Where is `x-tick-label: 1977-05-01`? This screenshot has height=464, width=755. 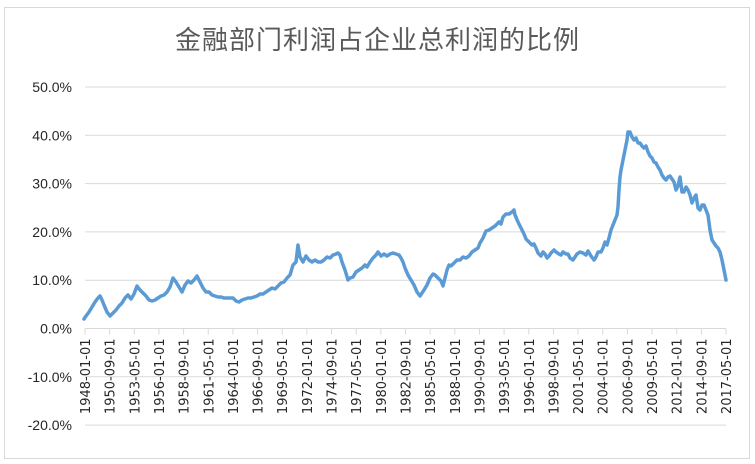 x-tick-label: 1977-05-01 is located at coordinates (357, 377).